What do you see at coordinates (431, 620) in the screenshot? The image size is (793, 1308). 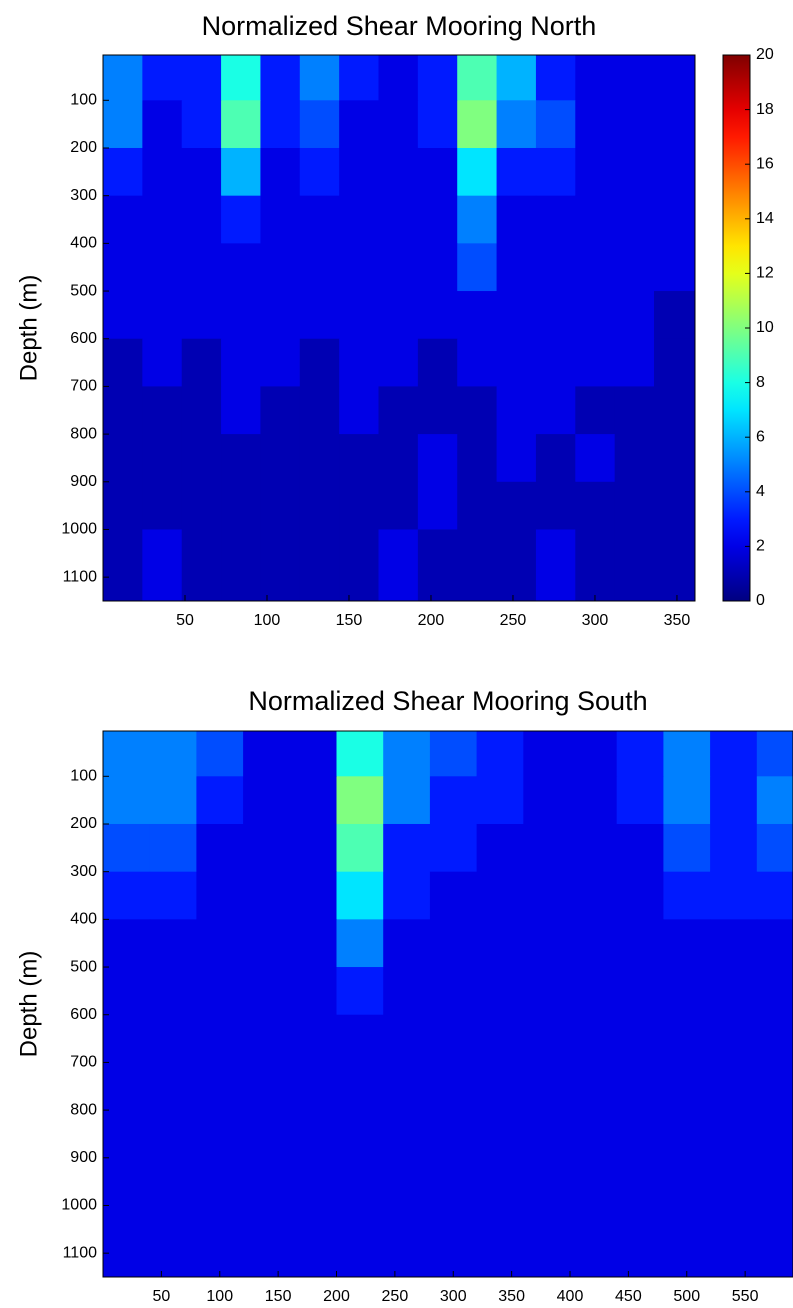 I see `x-tick-label: 200` at bounding box center [431, 620].